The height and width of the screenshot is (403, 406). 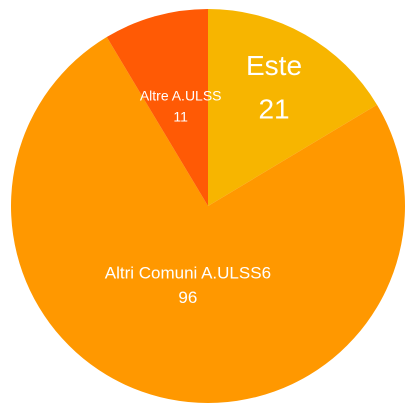 I want to click on pie-slice, so click(x=157, y=107).